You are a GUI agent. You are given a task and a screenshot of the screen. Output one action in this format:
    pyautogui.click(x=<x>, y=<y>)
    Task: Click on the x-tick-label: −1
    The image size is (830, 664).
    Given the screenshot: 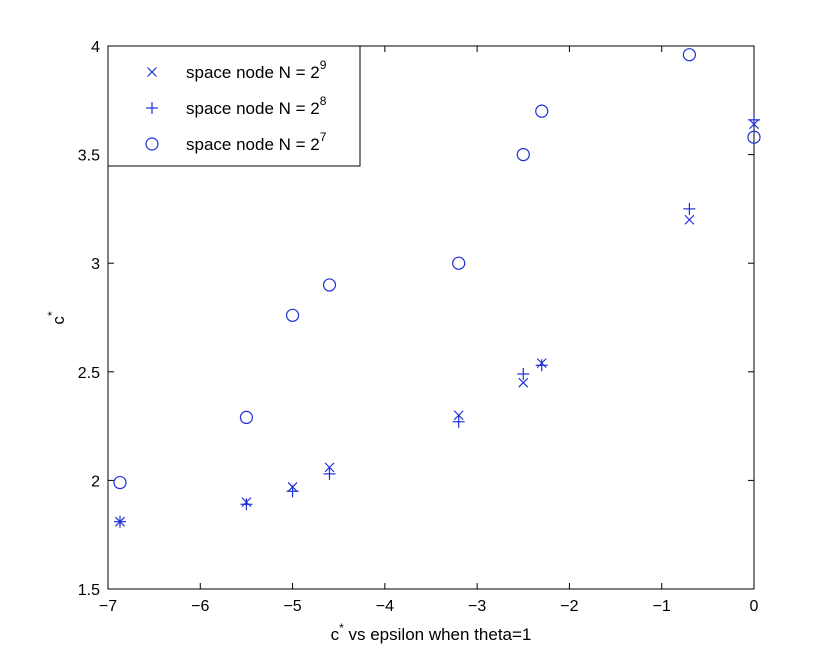 What is the action you would take?
    pyautogui.click(x=662, y=606)
    